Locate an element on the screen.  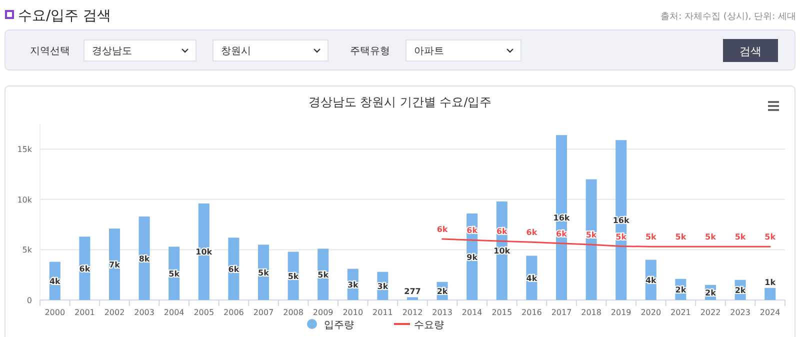
x-tick-label: 2018 is located at coordinates (591, 312).